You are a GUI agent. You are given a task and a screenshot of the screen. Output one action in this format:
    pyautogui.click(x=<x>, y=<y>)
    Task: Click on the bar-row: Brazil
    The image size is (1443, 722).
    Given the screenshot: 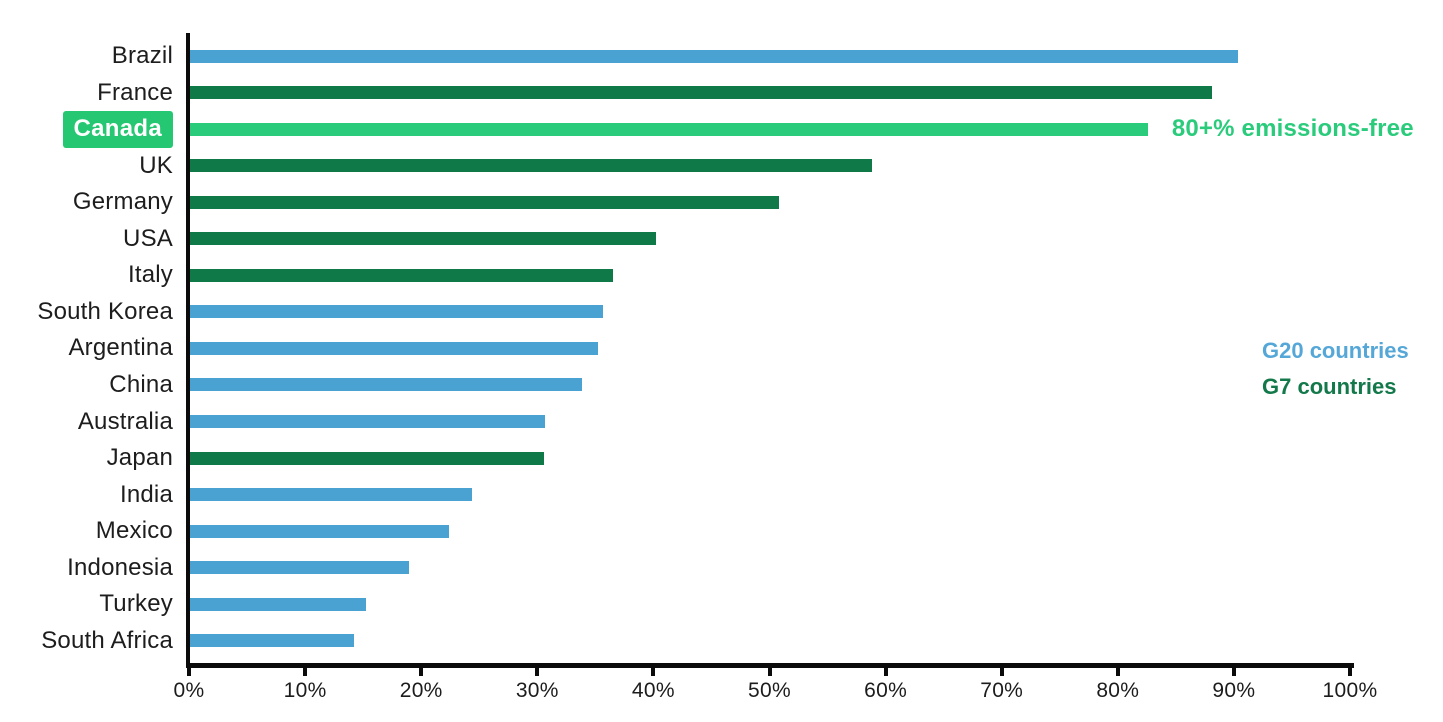 What is the action you would take?
    pyautogui.click(x=721, y=56)
    